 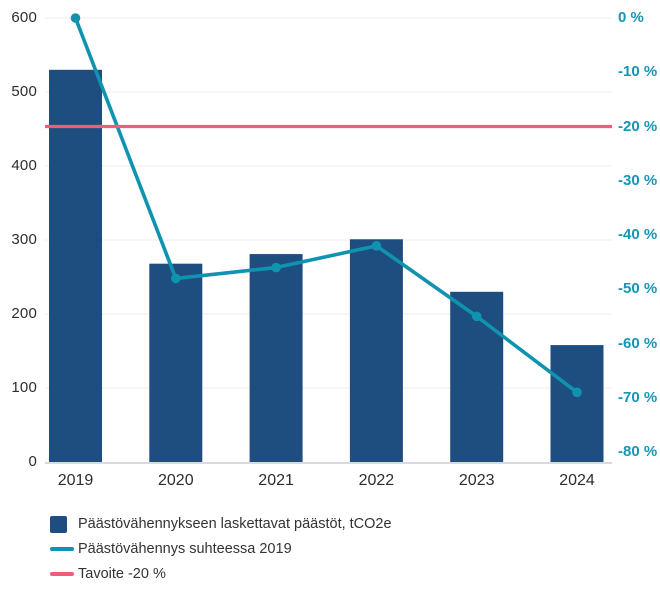 I want to click on legend-label-reduction: Päästövähennys suhteessa 2019, so click(x=185, y=549).